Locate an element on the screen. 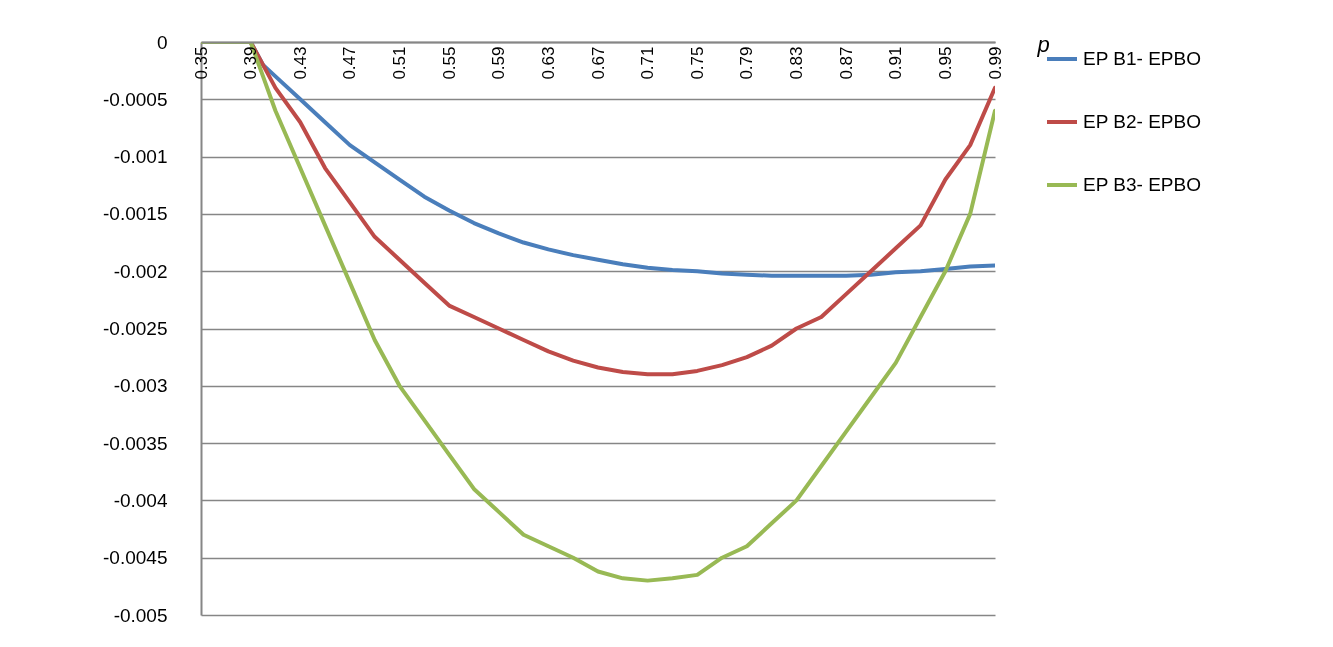 Image resolution: width=1333 pixels, height=647 pixels. x-tick-label: 0.59 is located at coordinates (499, 63).